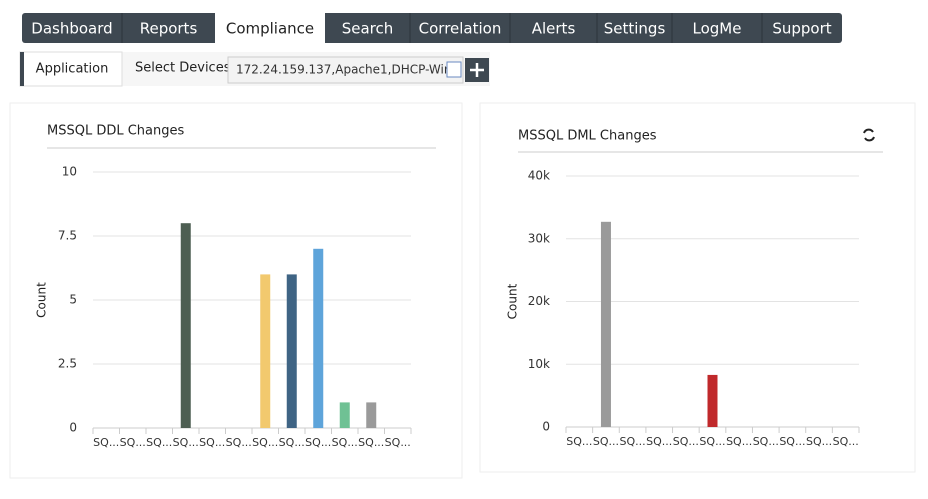 Image resolution: width=928 pixels, height=499 pixels. I want to click on refresh-icon, so click(869, 135).